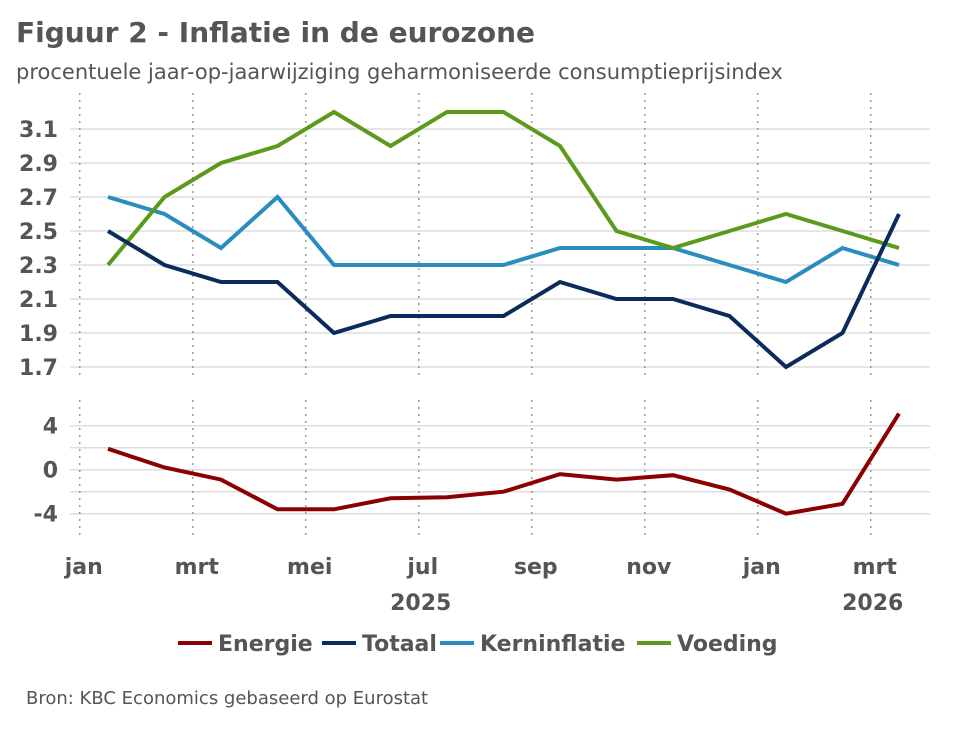  I want to click on y-tick-label: 2.9, so click(38, 164).